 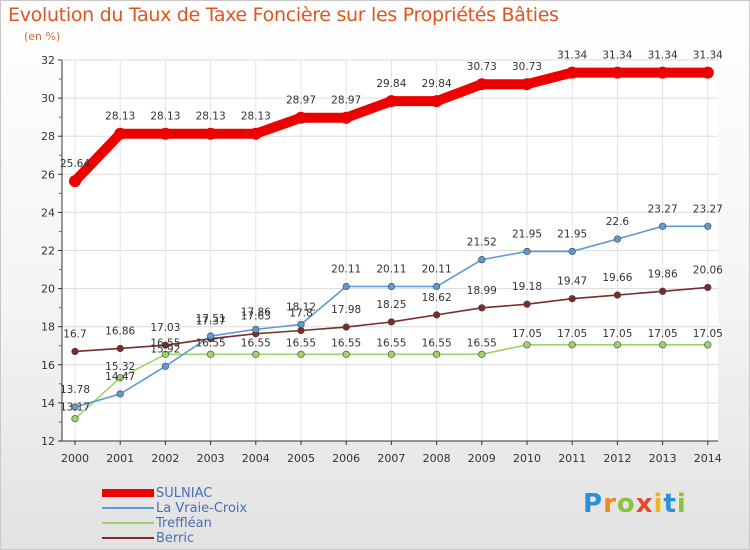 What do you see at coordinates (48, 212) in the screenshot?
I see `y-tick-label: 24` at bounding box center [48, 212].